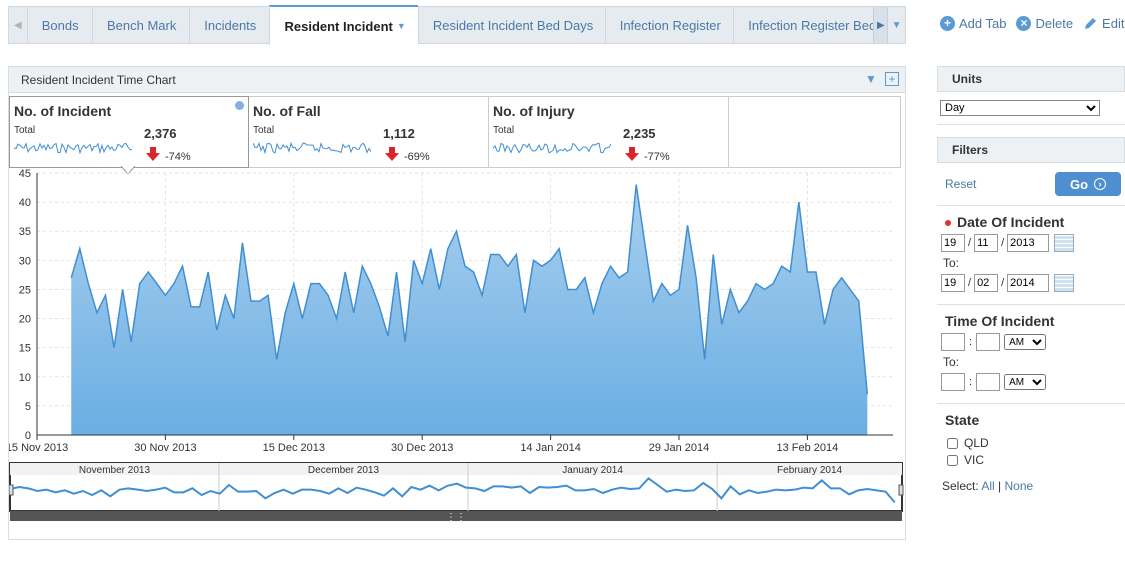 The height and width of the screenshot is (562, 1125). Describe the element at coordinates (669, 25) in the screenshot. I see `tab-infection-register: Infection Register` at that location.